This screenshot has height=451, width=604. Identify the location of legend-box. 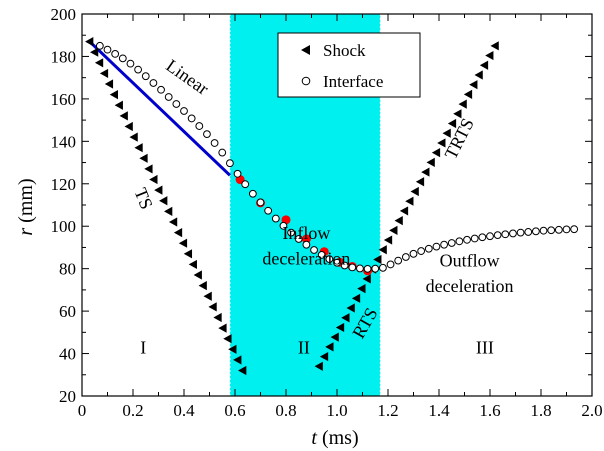
(349, 65).